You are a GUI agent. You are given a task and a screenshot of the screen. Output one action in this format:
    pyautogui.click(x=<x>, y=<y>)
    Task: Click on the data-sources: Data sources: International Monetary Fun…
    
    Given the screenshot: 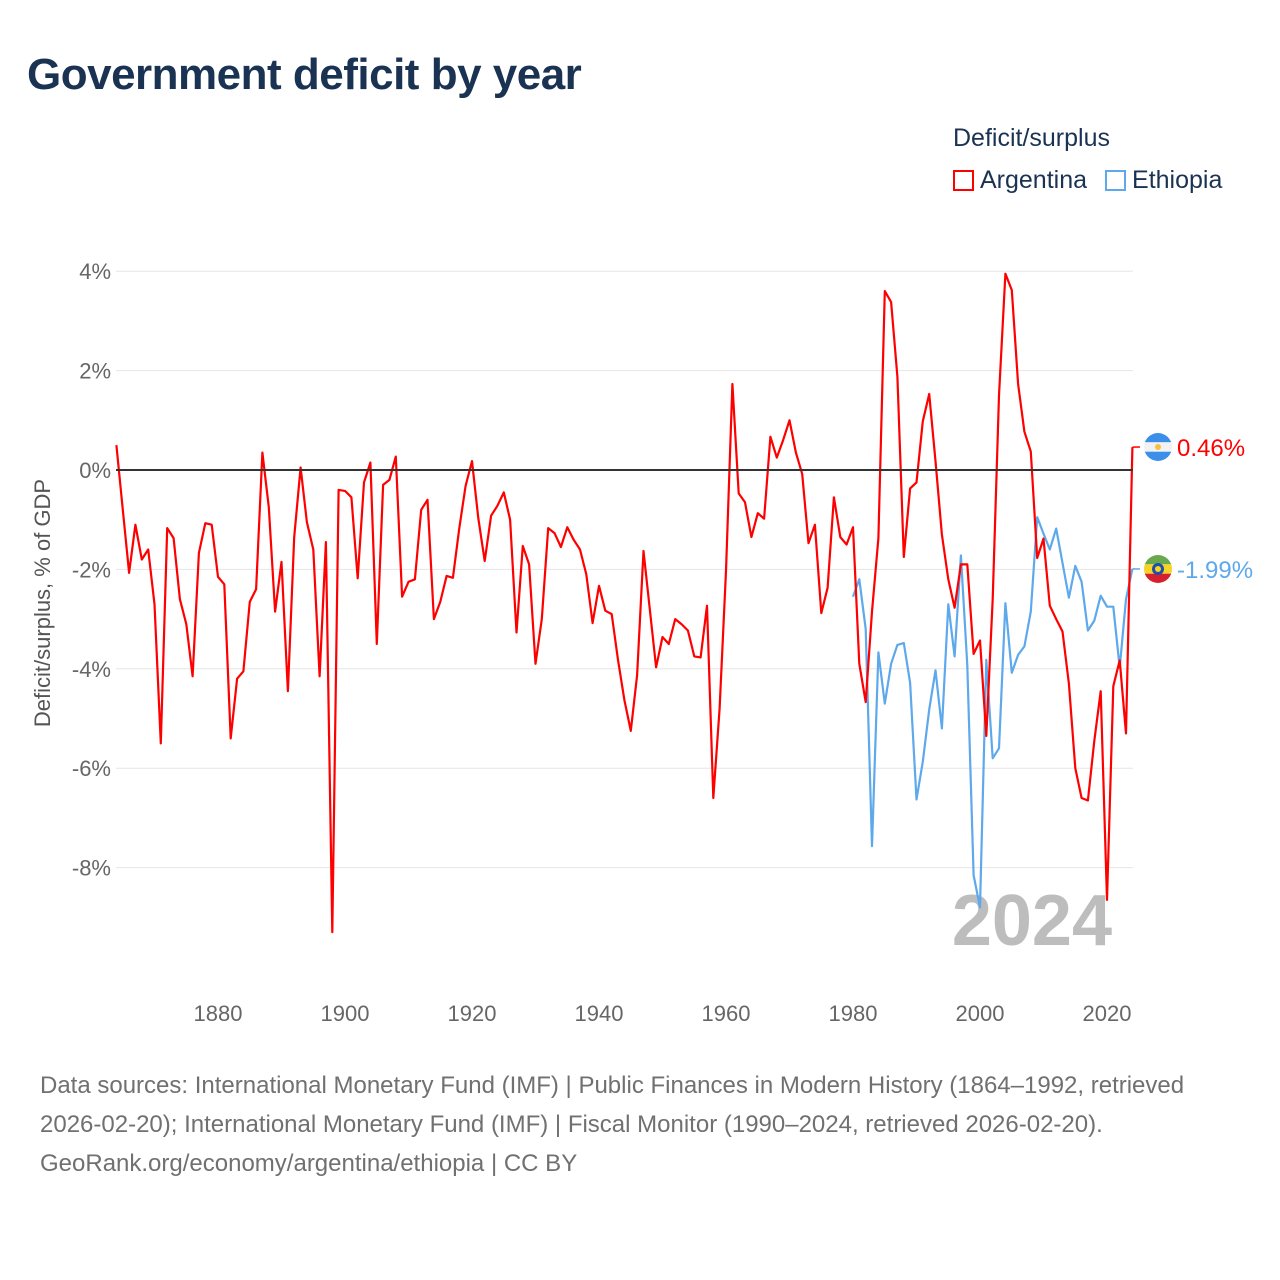 What is the action you would take?
    pyautogui.click(x=612, y=1105)
    